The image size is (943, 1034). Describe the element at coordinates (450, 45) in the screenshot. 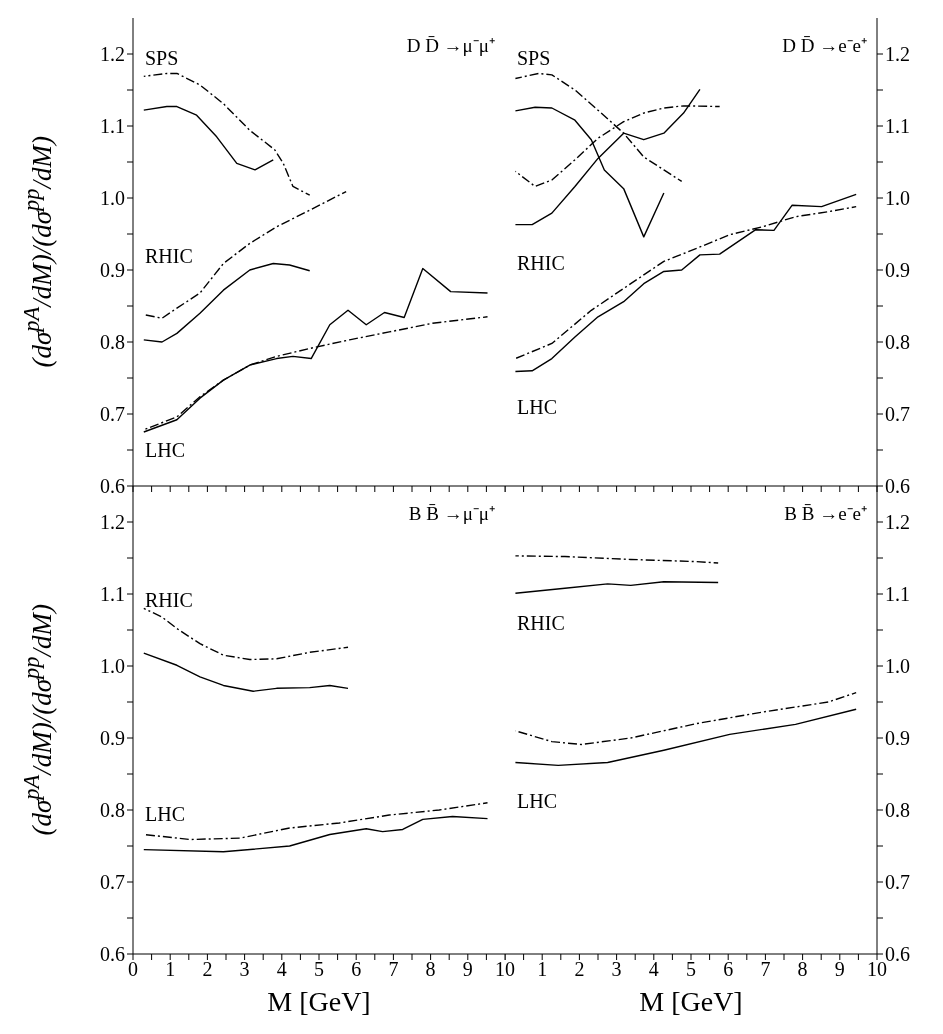

I see `annotation: D D̄ →μ⁻μ⁺` at that location.